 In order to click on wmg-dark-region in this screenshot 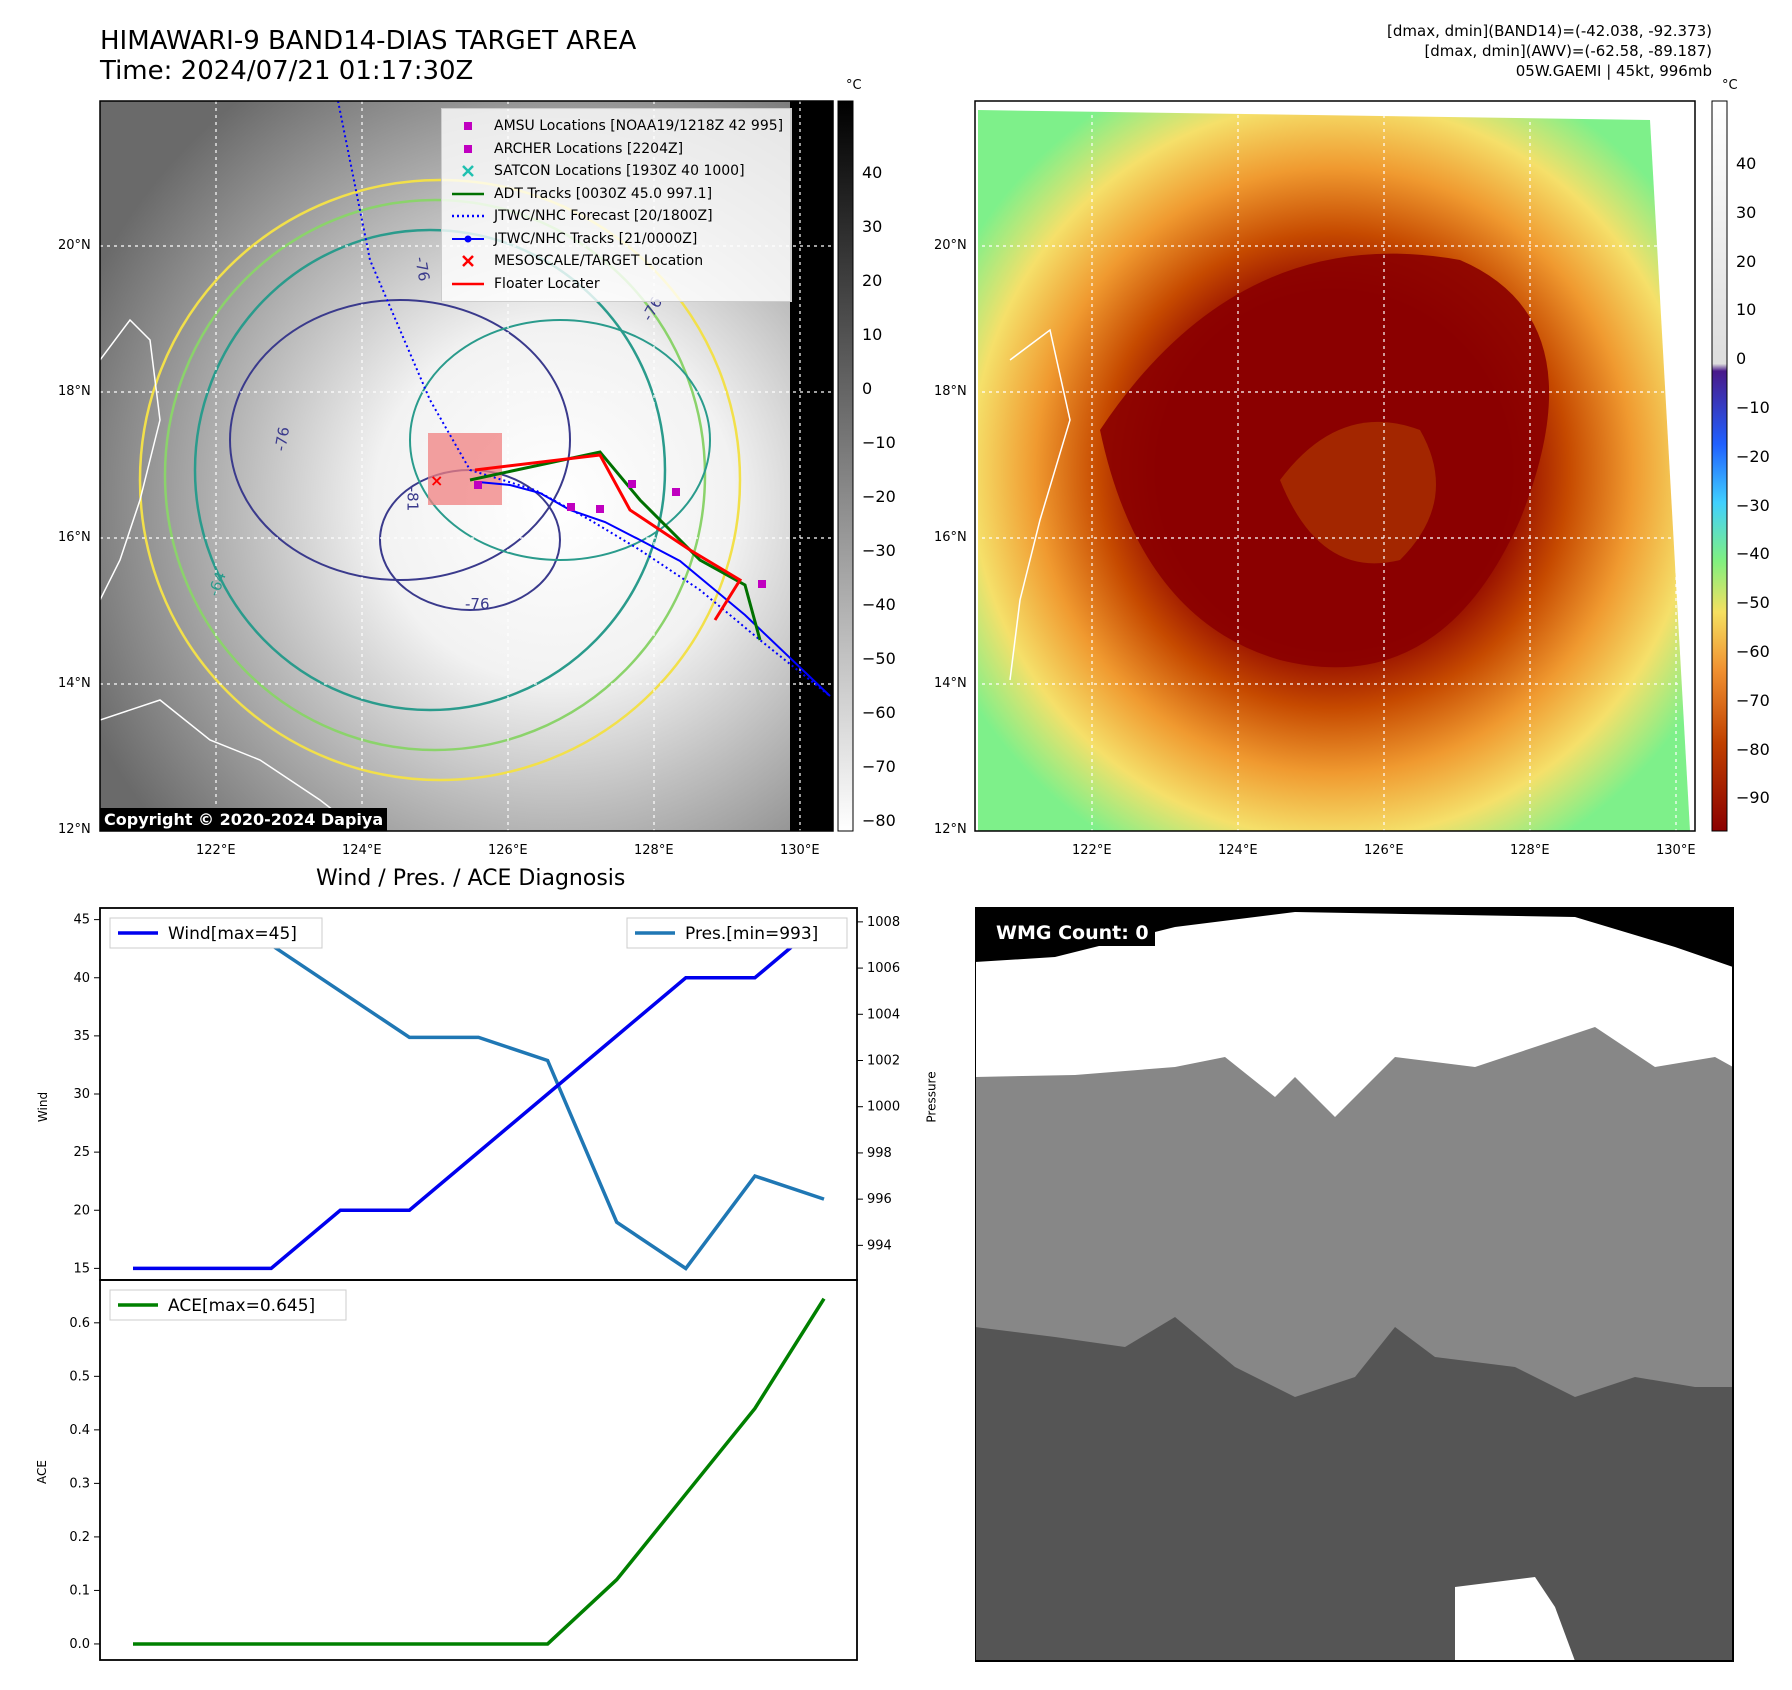, I will do `click(1354, 1489)`.